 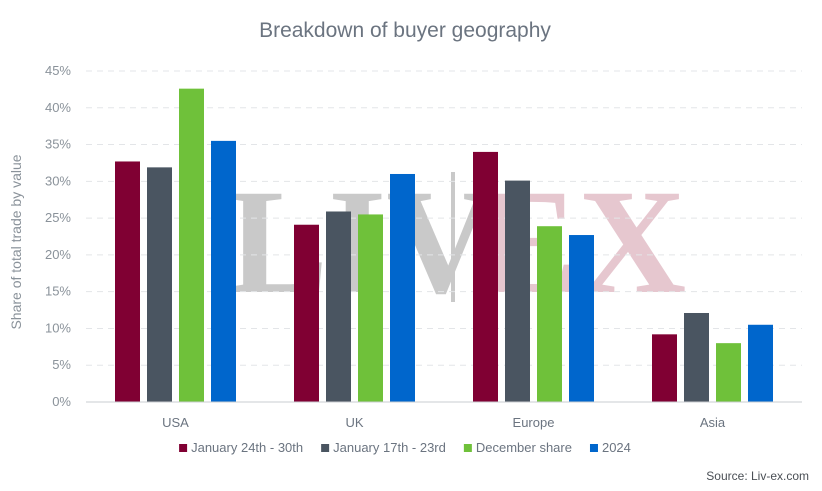 I want to click on y-tick-label: 30%, so click(x=58, y=180).